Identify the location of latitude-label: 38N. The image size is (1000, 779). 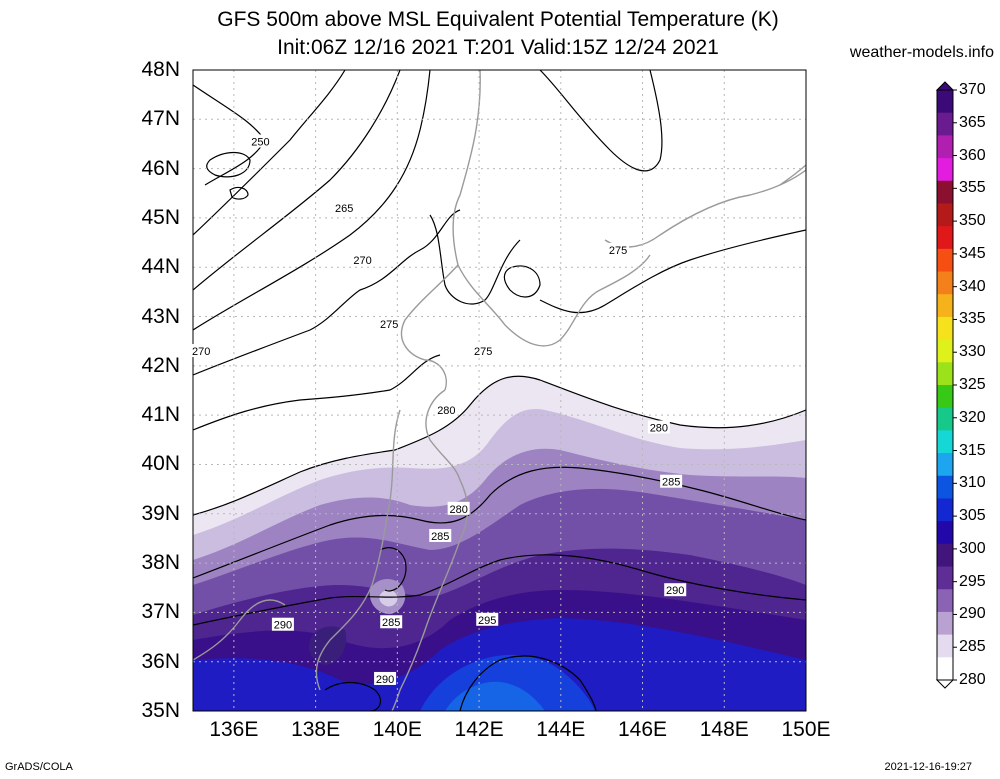
(160, 563).